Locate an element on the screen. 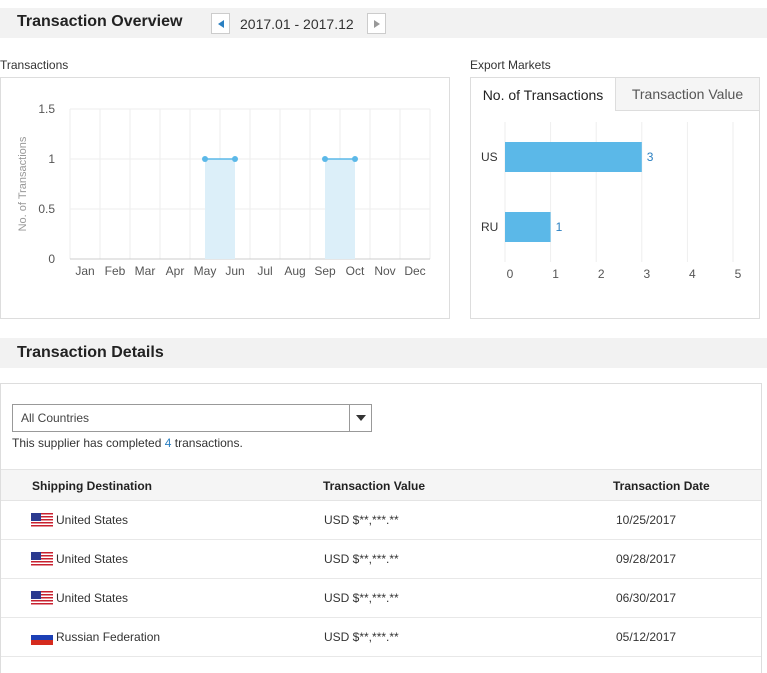  country-filter-select: All Countries is located at coordinates (192, 418).